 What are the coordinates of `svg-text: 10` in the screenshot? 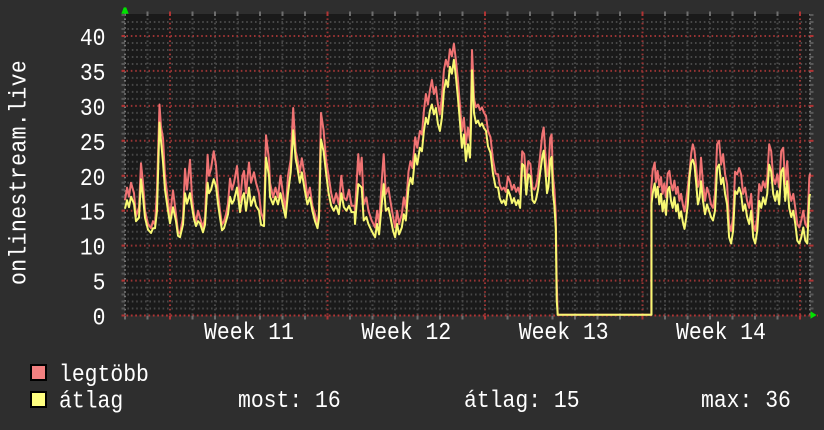 It's located at (93, 248).